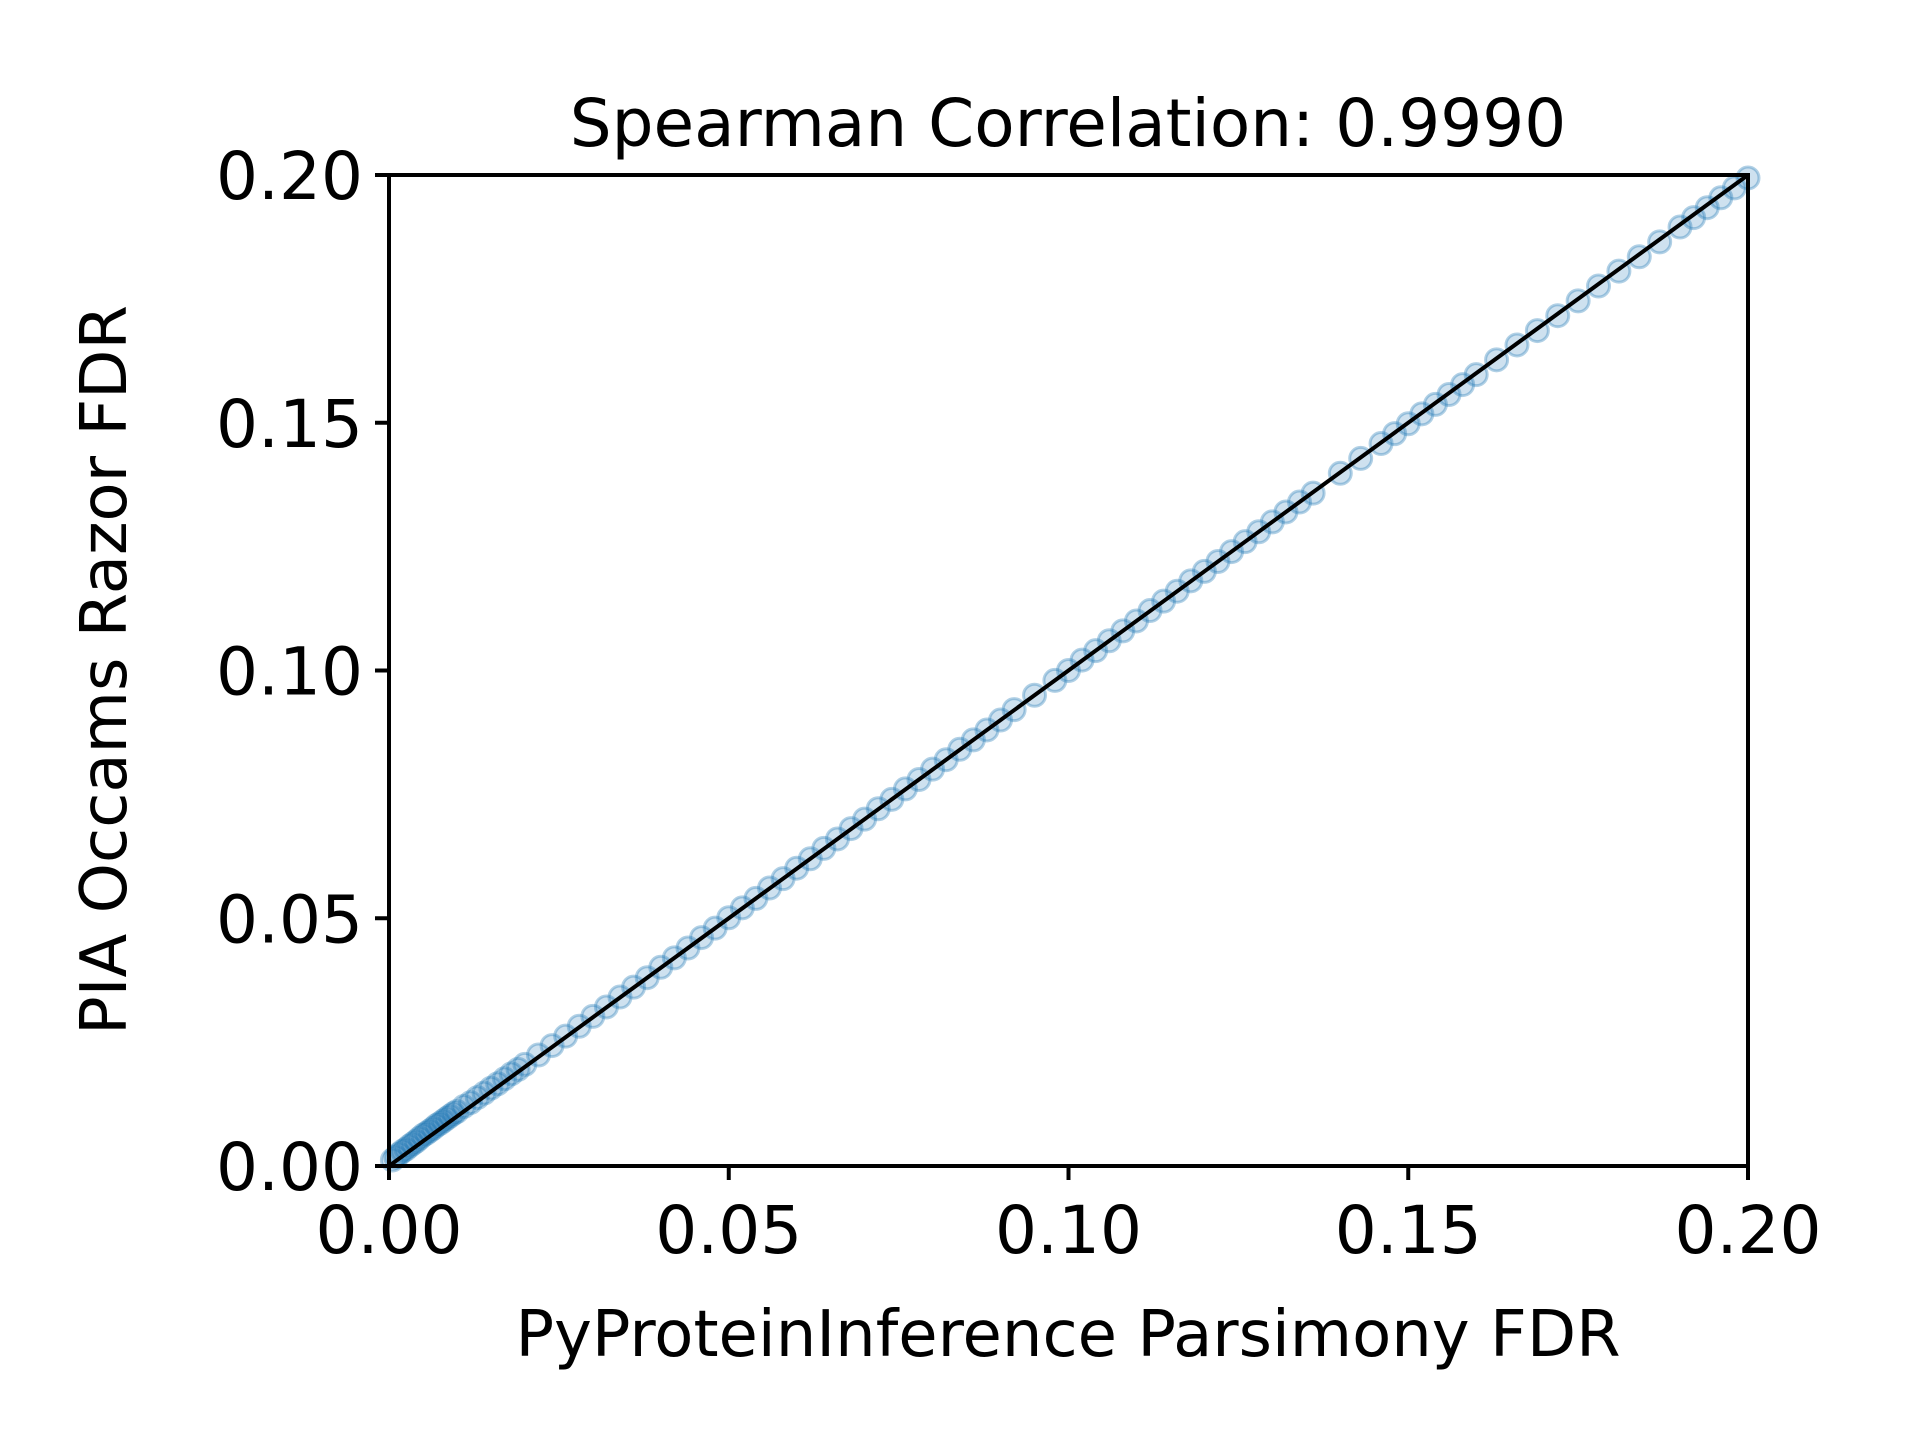 Image resolution: width=1920 pixels, height=1444 pixels. I want to click on chart-title: Spearman Correlation: 0.9990, so click(1068, 123).